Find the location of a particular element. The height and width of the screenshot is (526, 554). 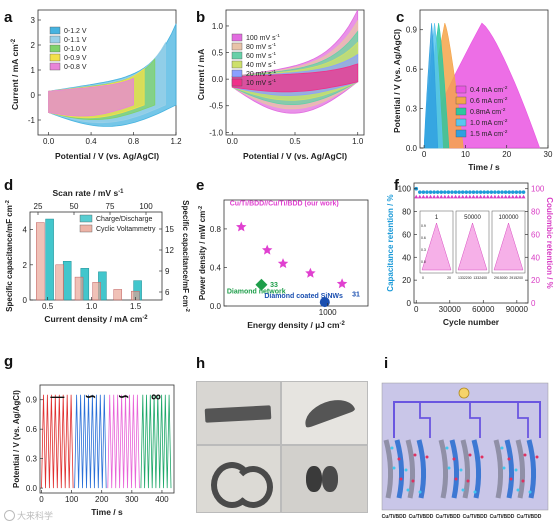

panel-a-y-tick-label: 0 is located at coordinates (33, 95).